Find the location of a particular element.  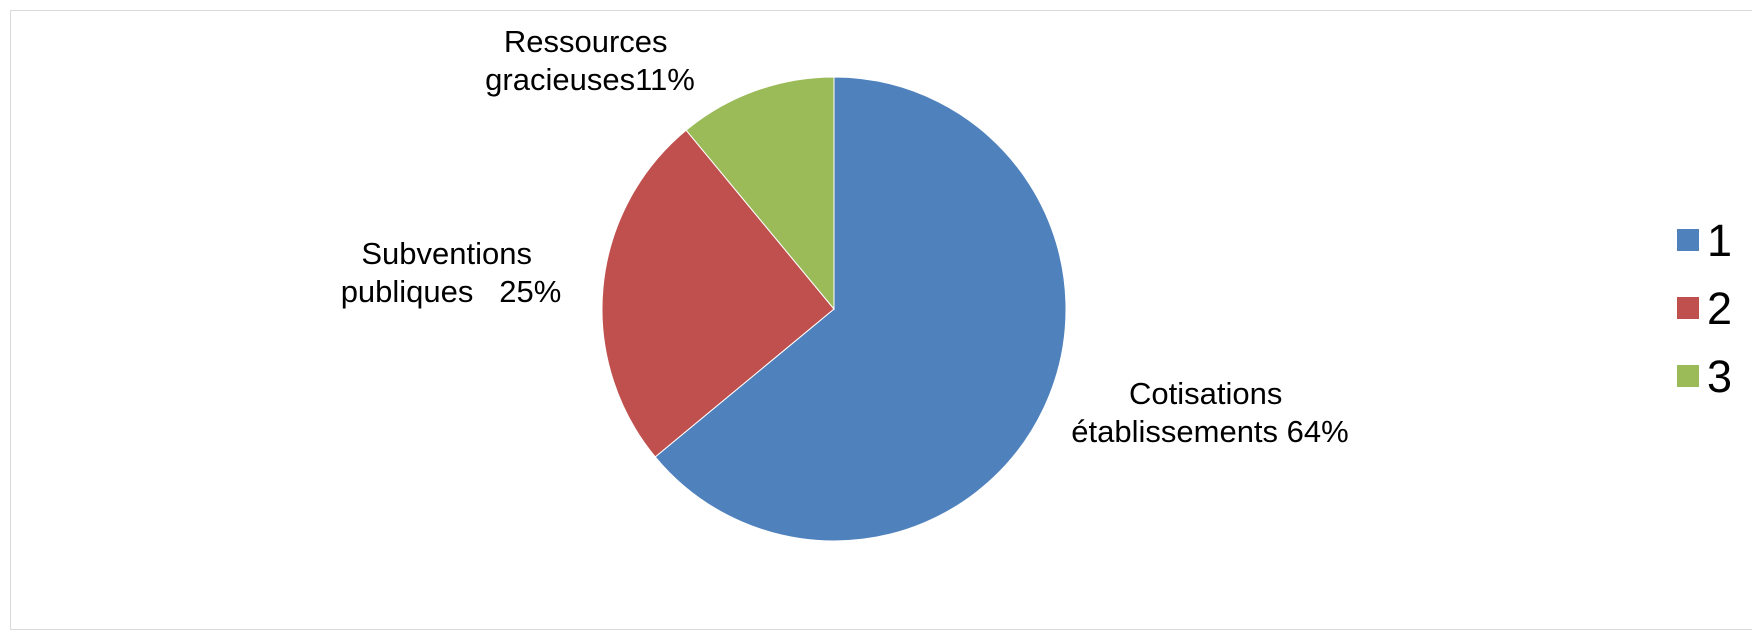

slice-label-3-line-1: Ressources is located at coordinates (586, 41).